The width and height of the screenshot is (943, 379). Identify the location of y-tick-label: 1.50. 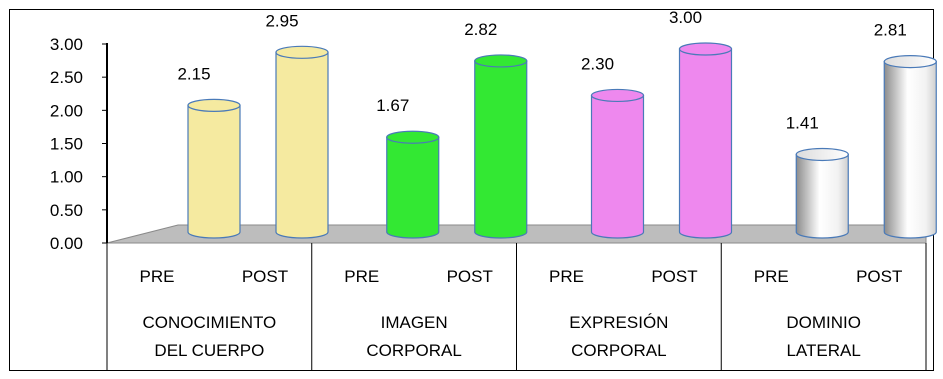
(66, 144).